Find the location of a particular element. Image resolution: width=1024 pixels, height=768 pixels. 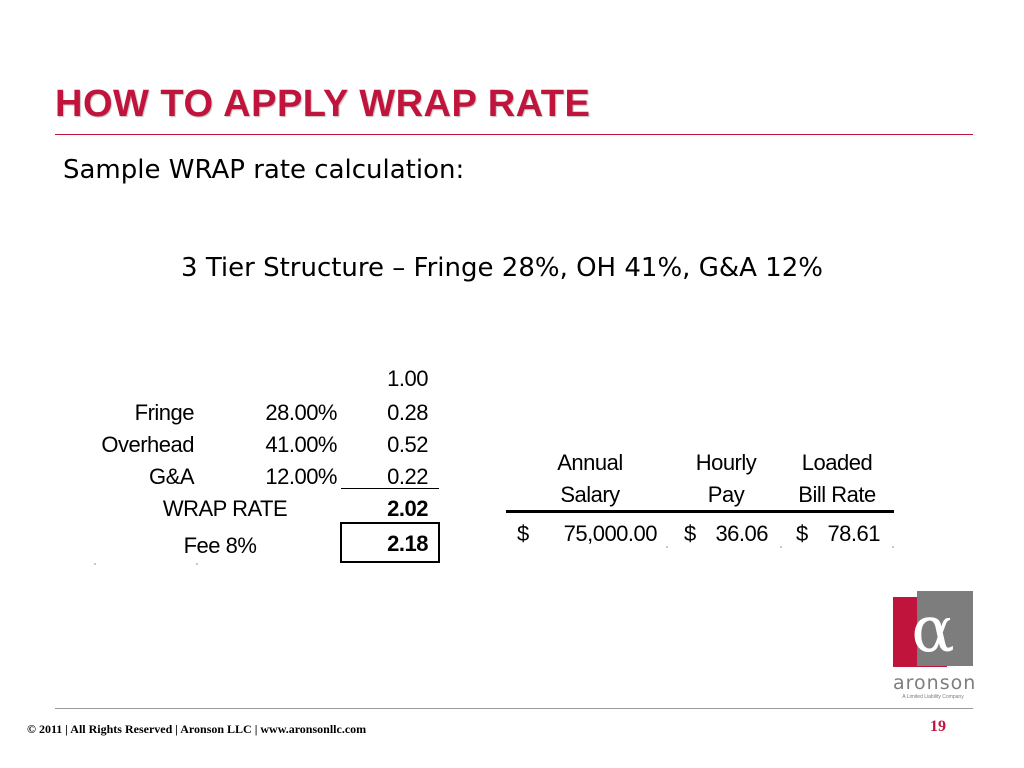

loaded-header-line1: Loaded is located at coordinates (837, 462).